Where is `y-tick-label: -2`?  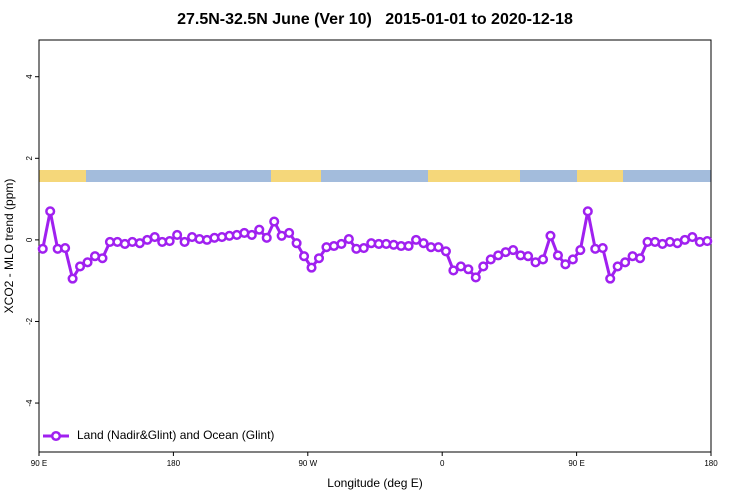 y-tick-label: -2 is located at coordinates (29, 321).